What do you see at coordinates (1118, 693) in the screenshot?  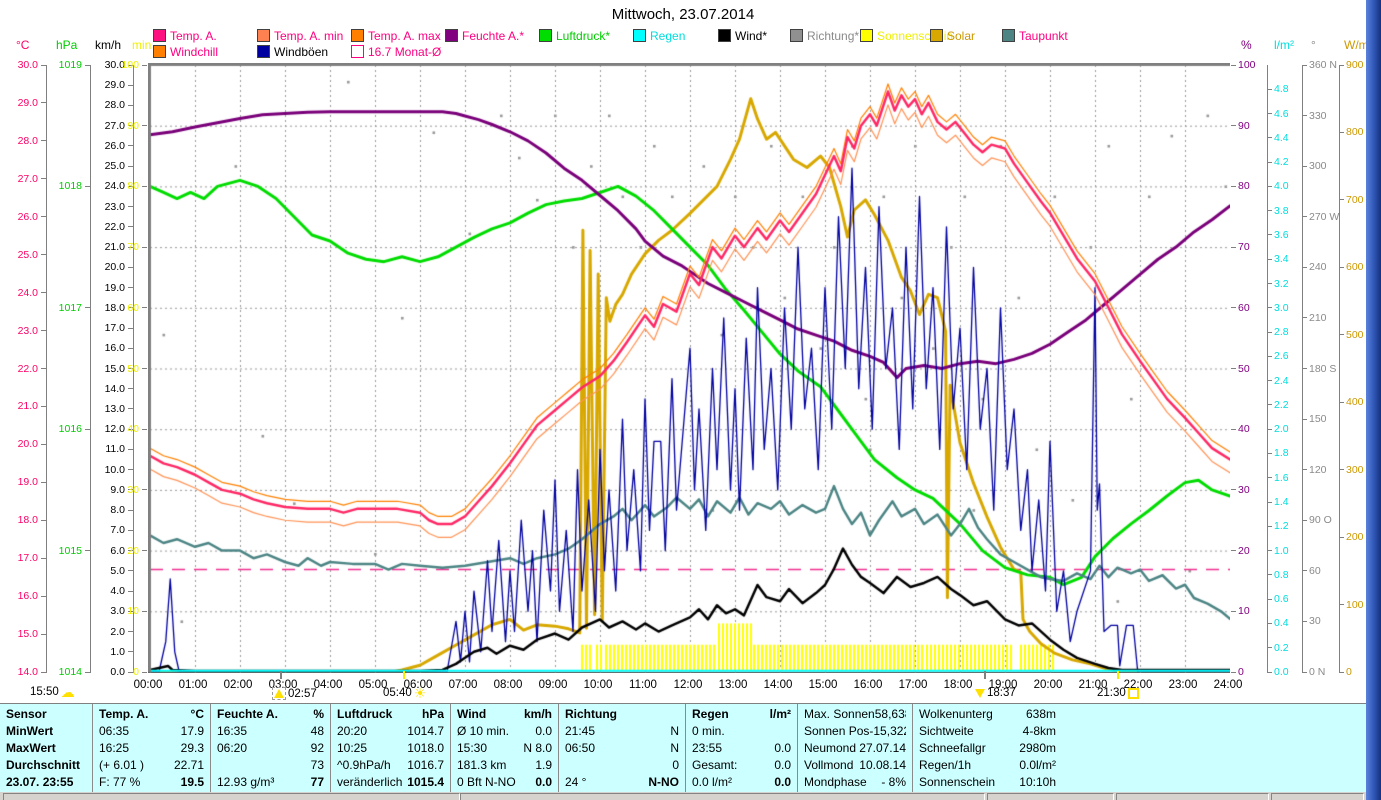 I see `sunset-marker: 21:30` at bounding box center [1118, 693].